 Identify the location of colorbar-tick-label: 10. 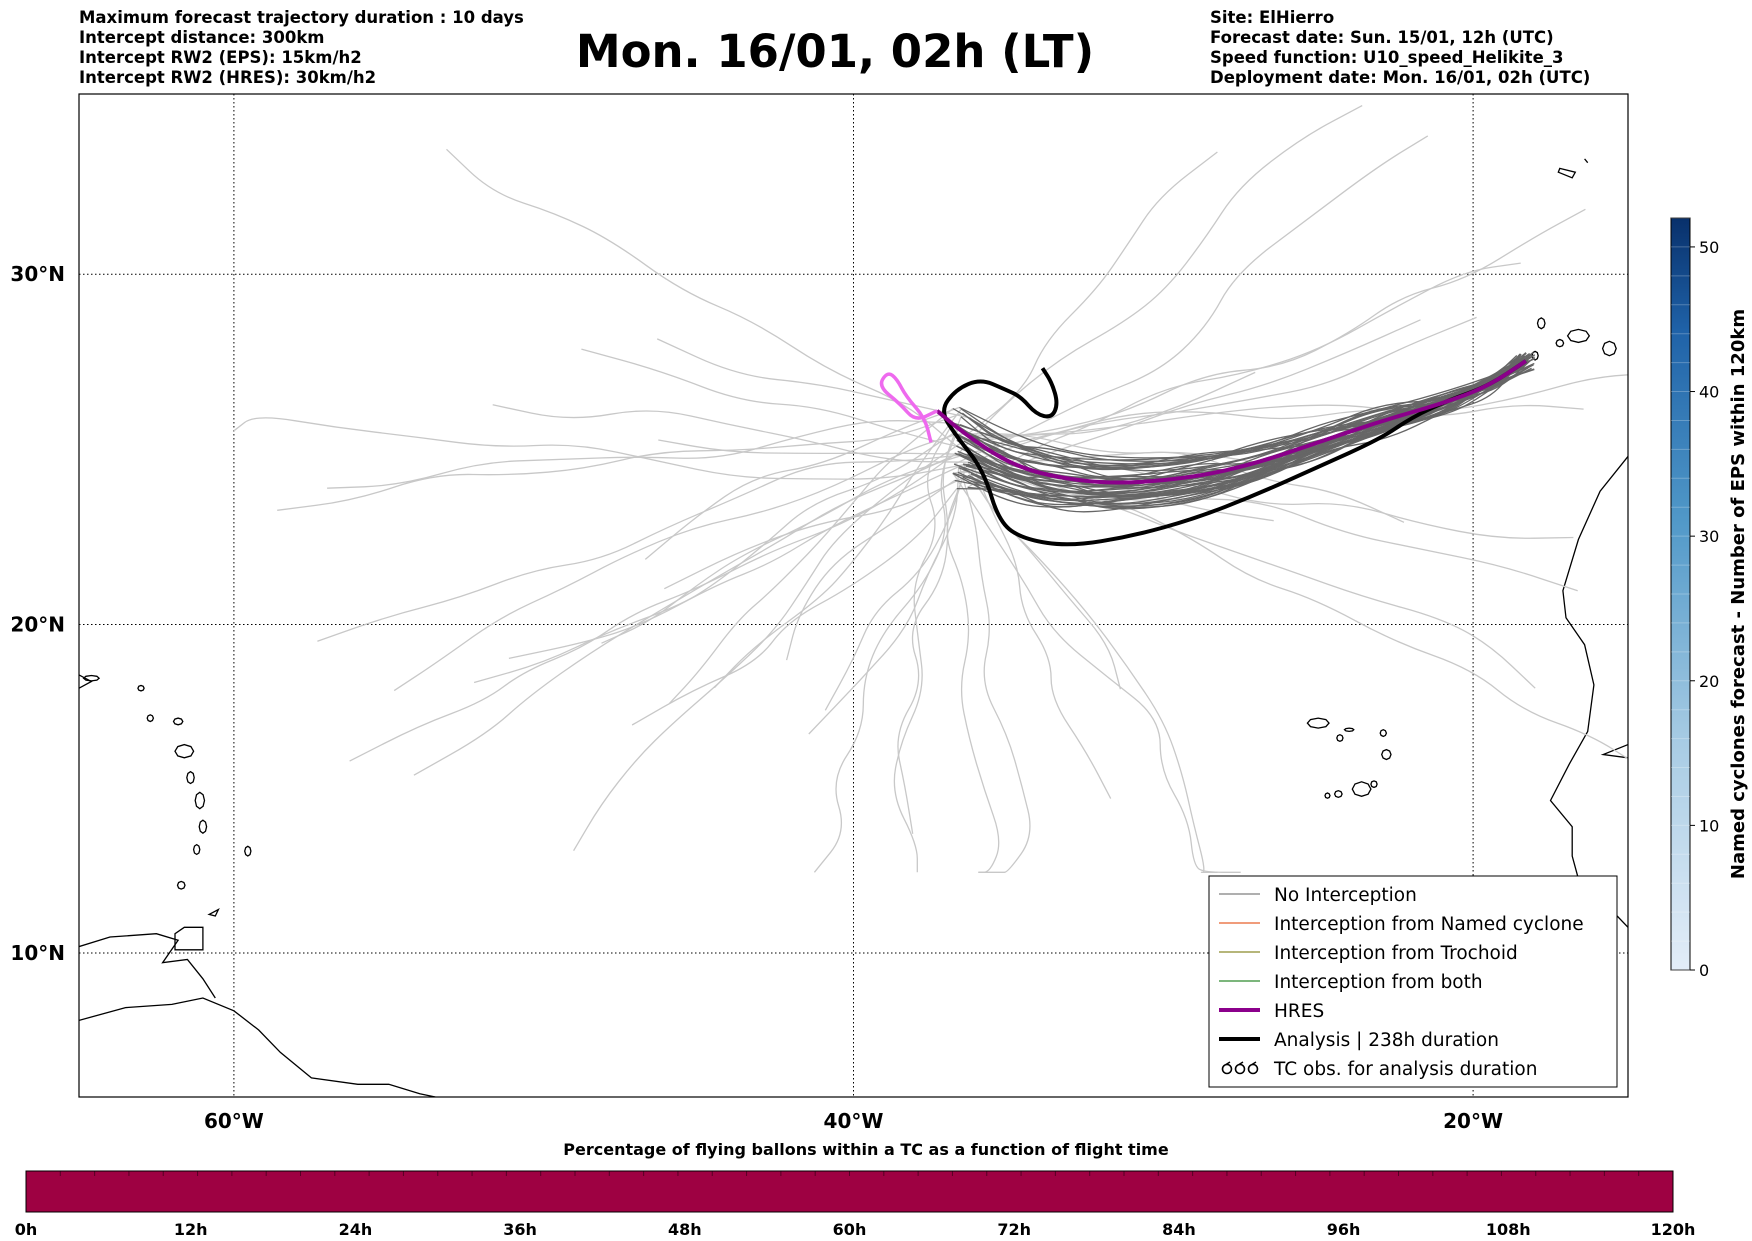
(1709, 825).